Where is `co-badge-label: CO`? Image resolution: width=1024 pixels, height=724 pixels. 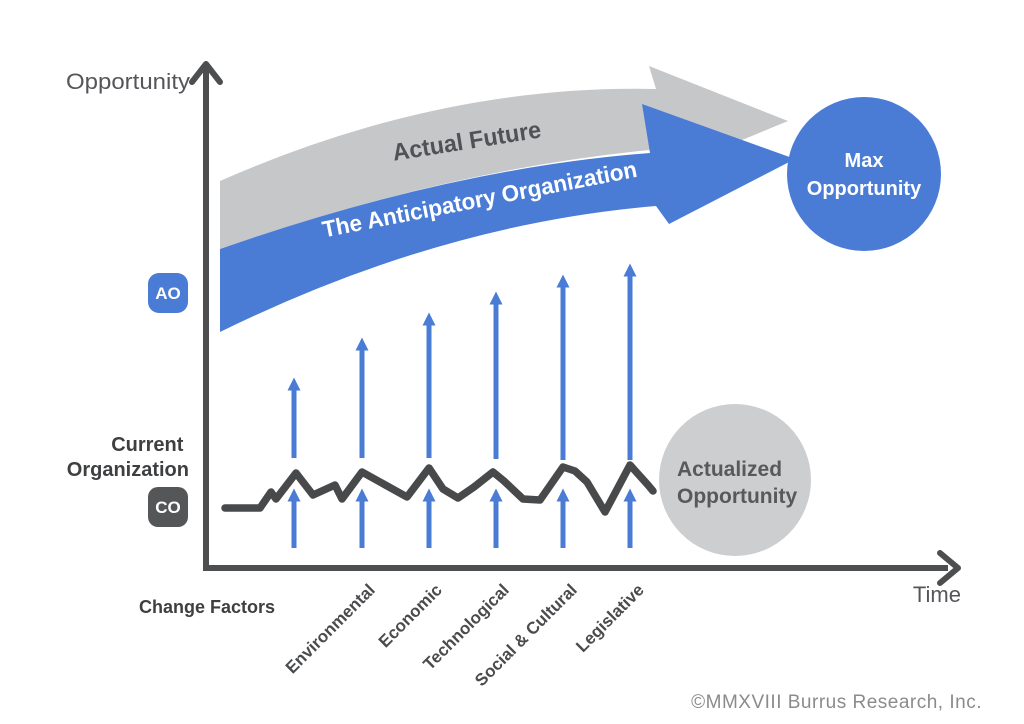
co-badge-label: CO is located at coordinates (168, 507).